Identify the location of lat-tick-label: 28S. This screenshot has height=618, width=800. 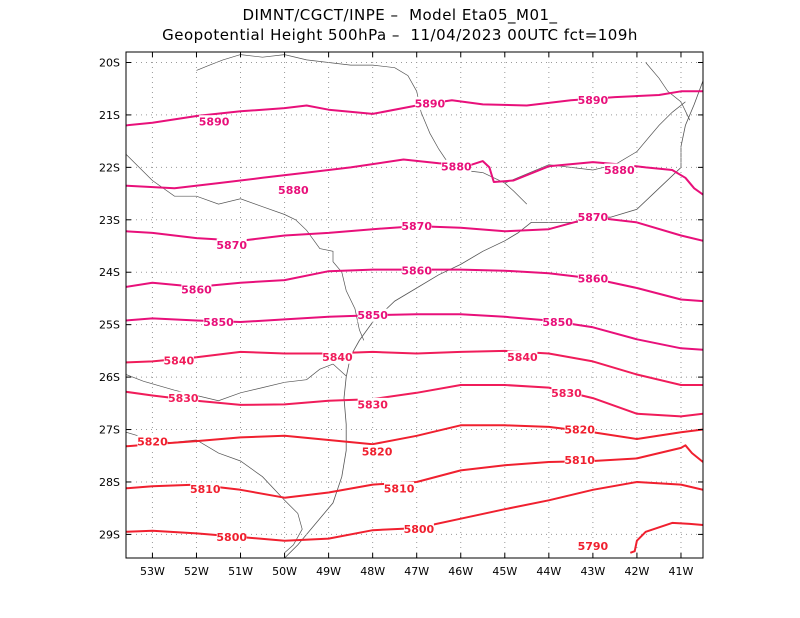
(109, 482).